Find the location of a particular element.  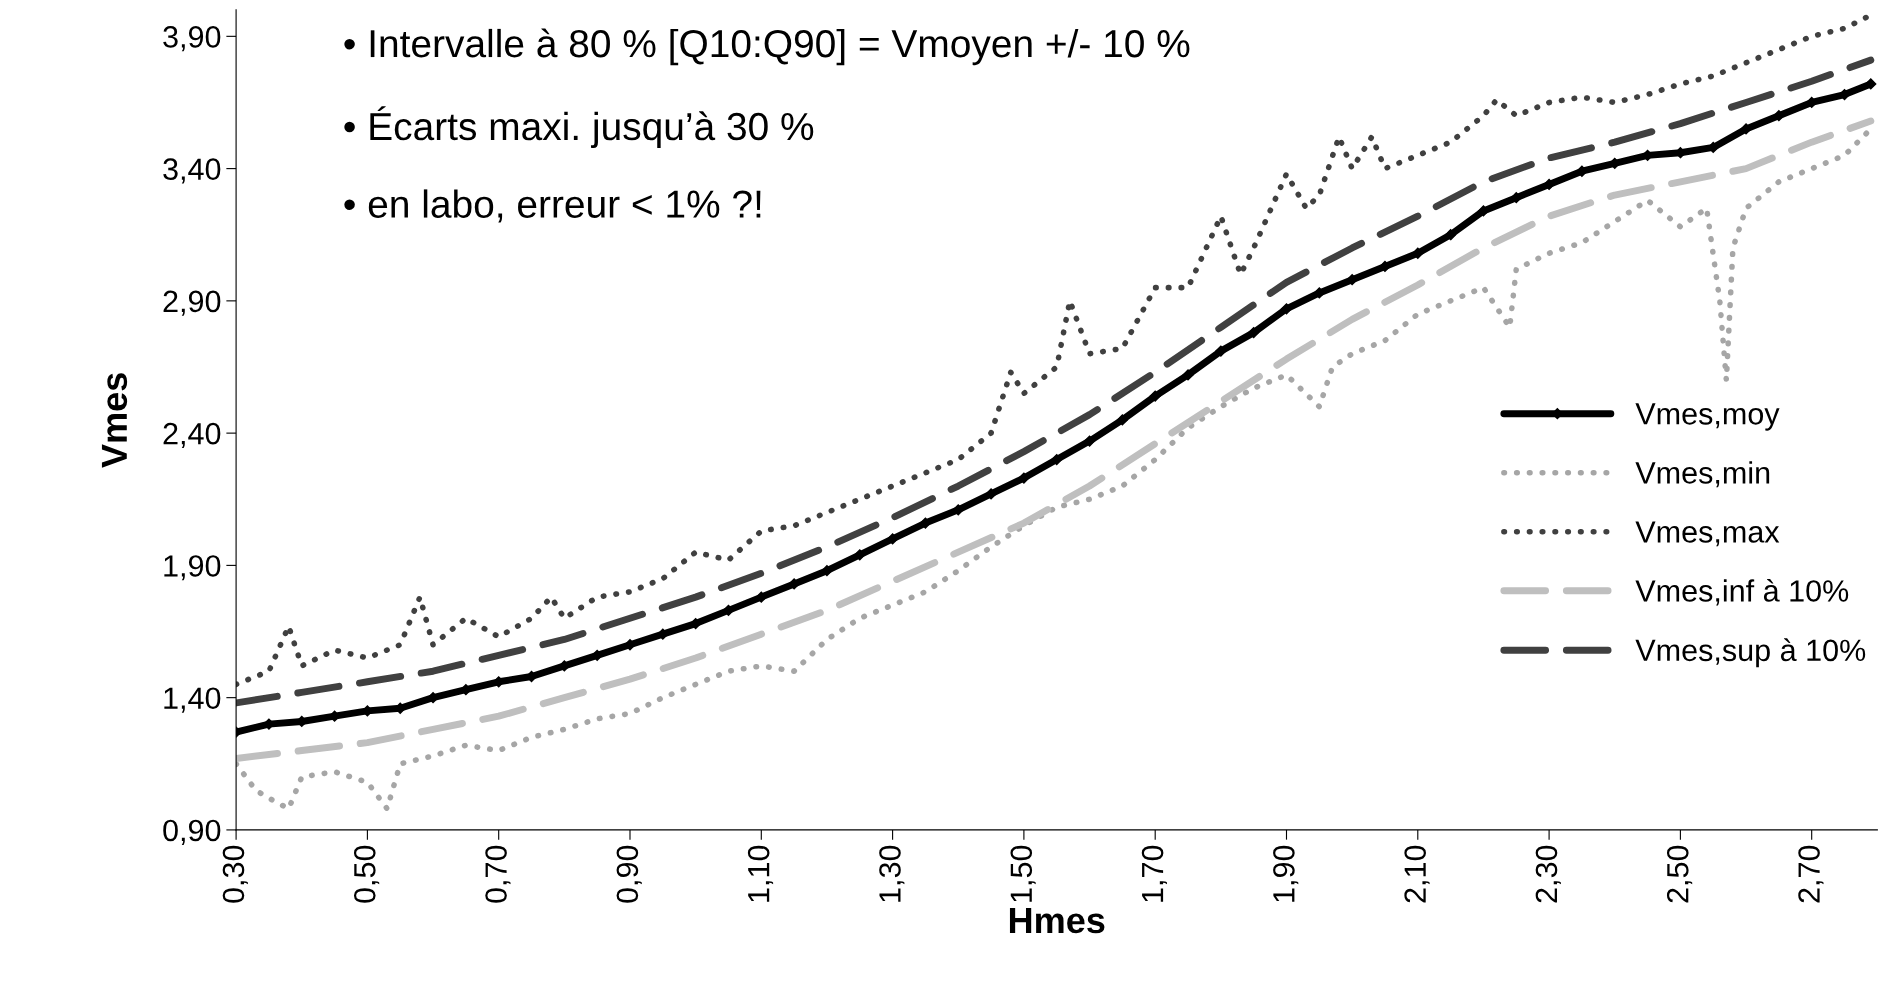

x-tick-label: 0,90 is located at coordinates (629, 874).